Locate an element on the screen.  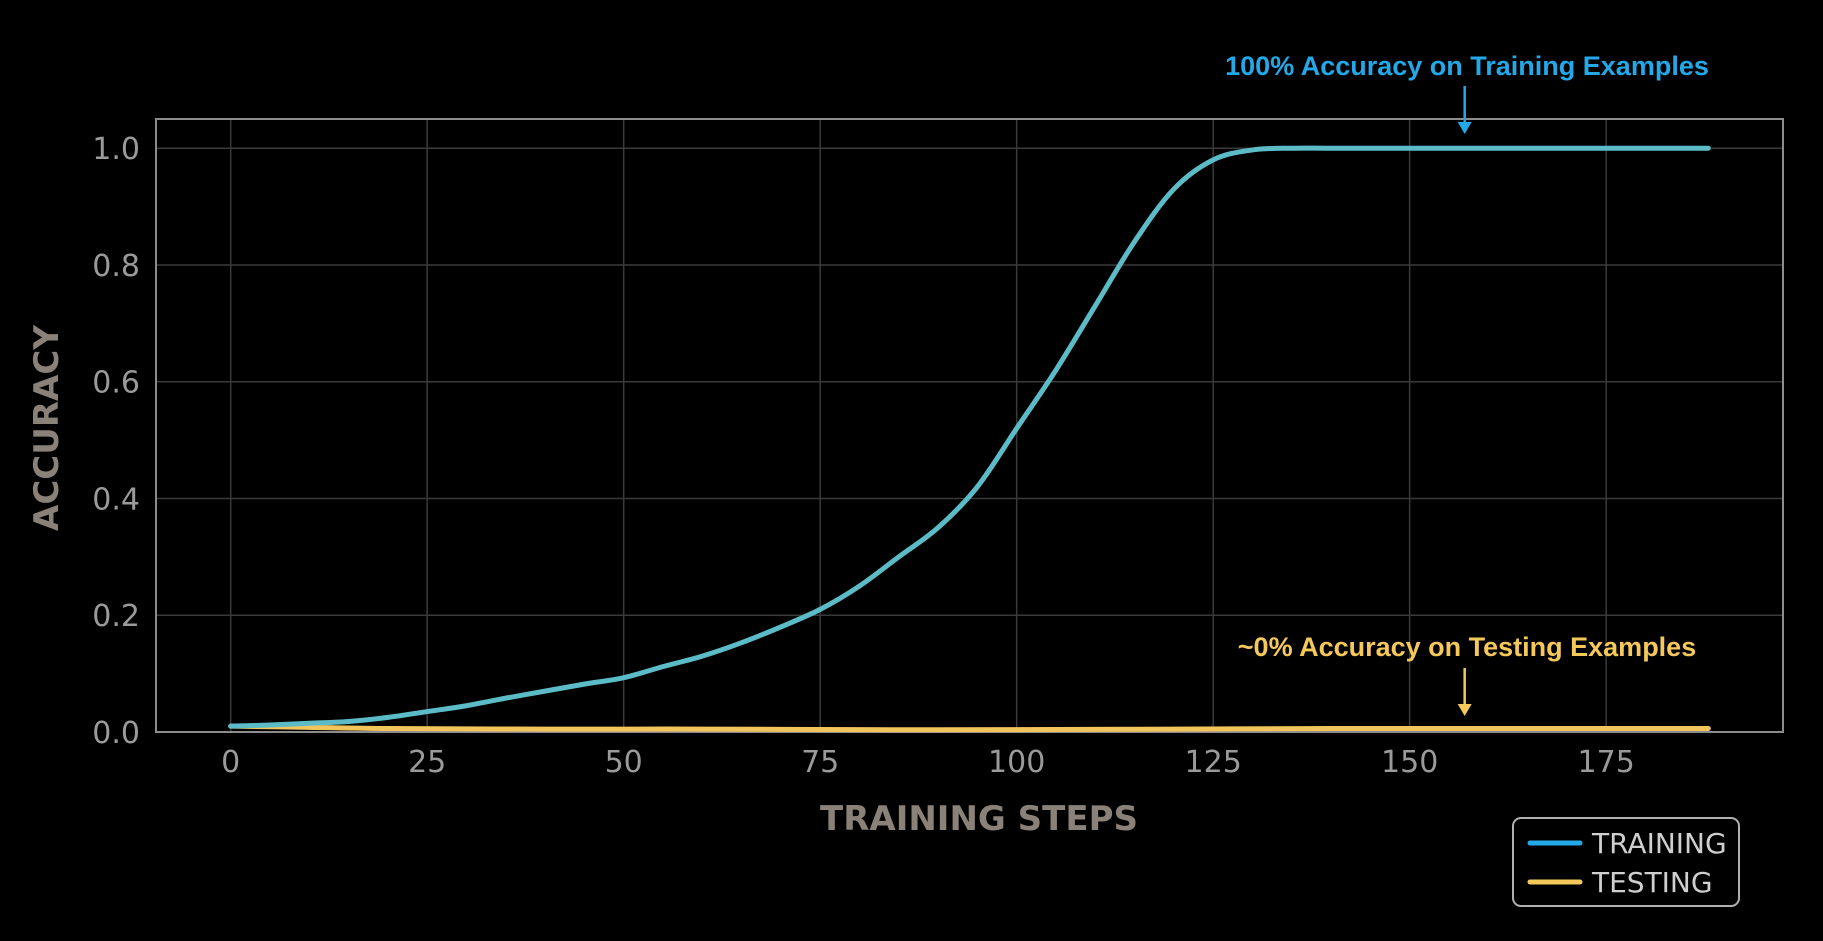
y-tick-label: 0.8 is located at coordinates (116, 266).